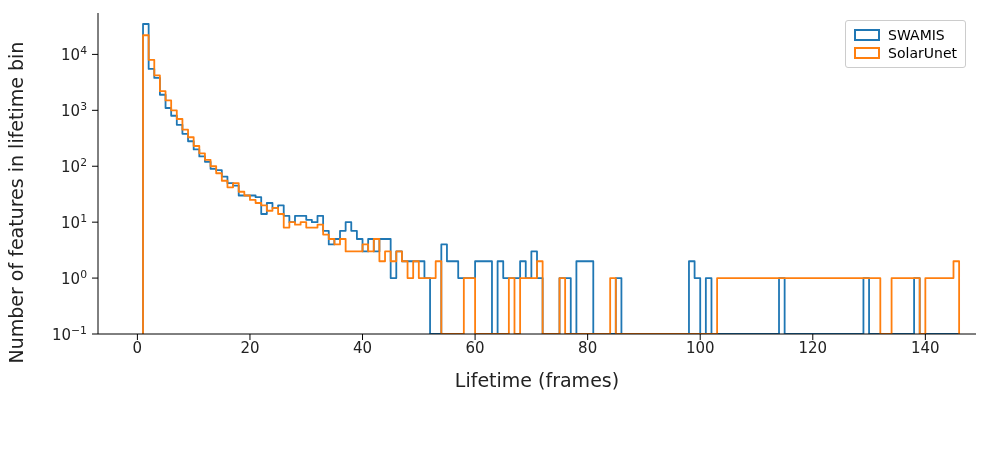  Describe the element at coordinates (74, 222) in the screenshot. I see `y-tick-label: 10$^{1}$` at that location.